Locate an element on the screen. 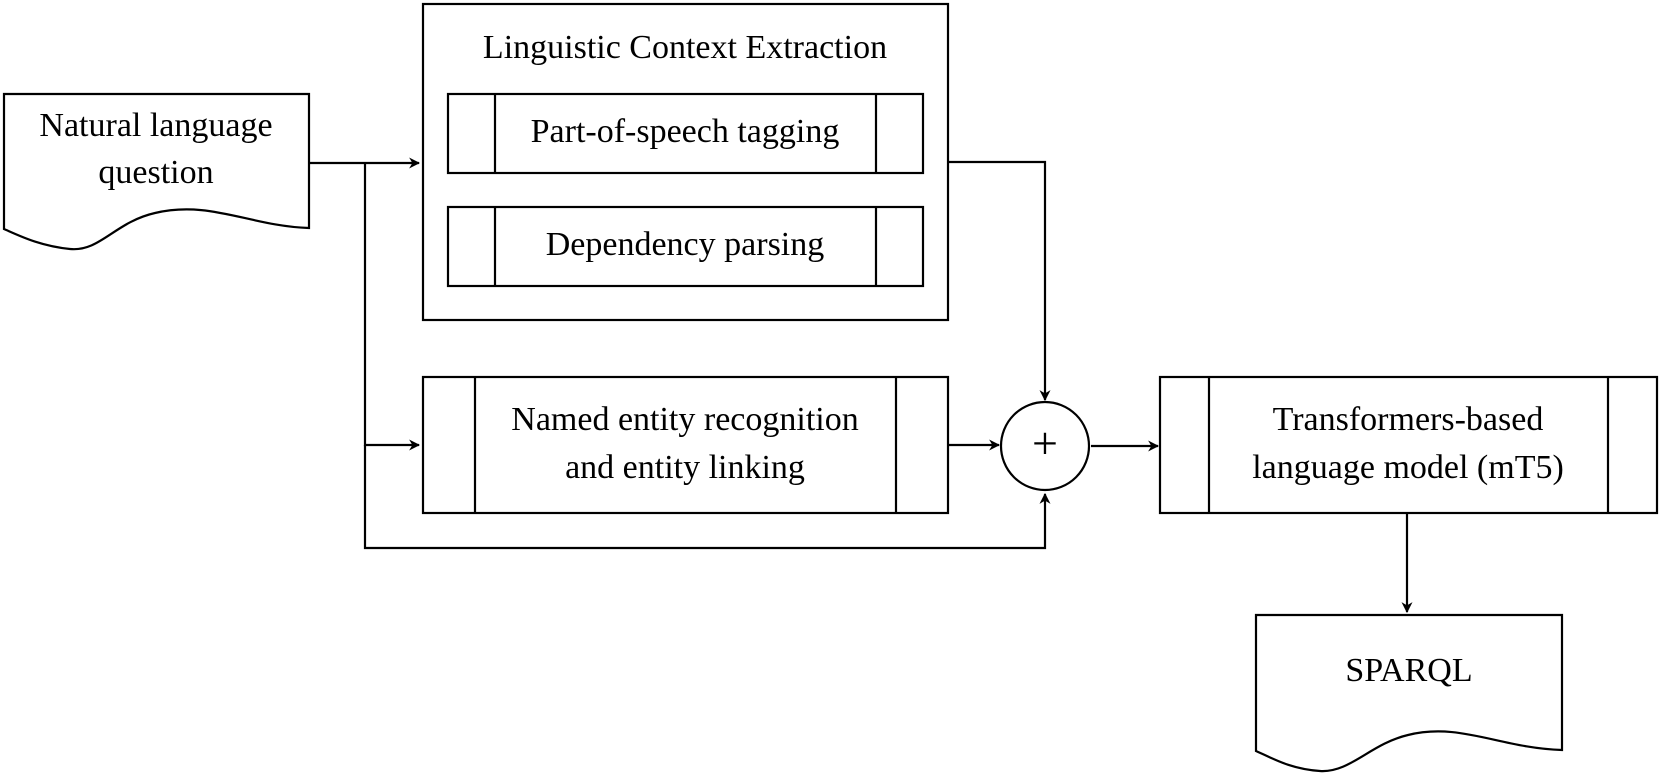 Image resolution: width=1661 pixels, height=784 pixels. input-document-node: Natural language question is located at coordinates (156, 171).